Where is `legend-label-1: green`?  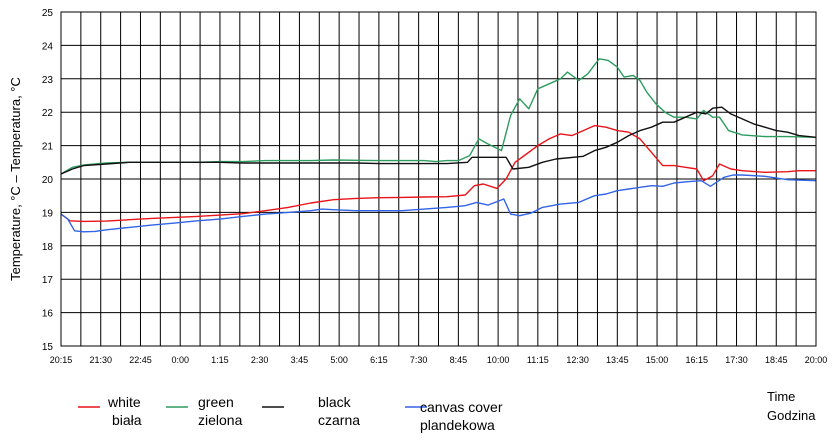
legend-label-1: green is located at coordinates (216, 402).